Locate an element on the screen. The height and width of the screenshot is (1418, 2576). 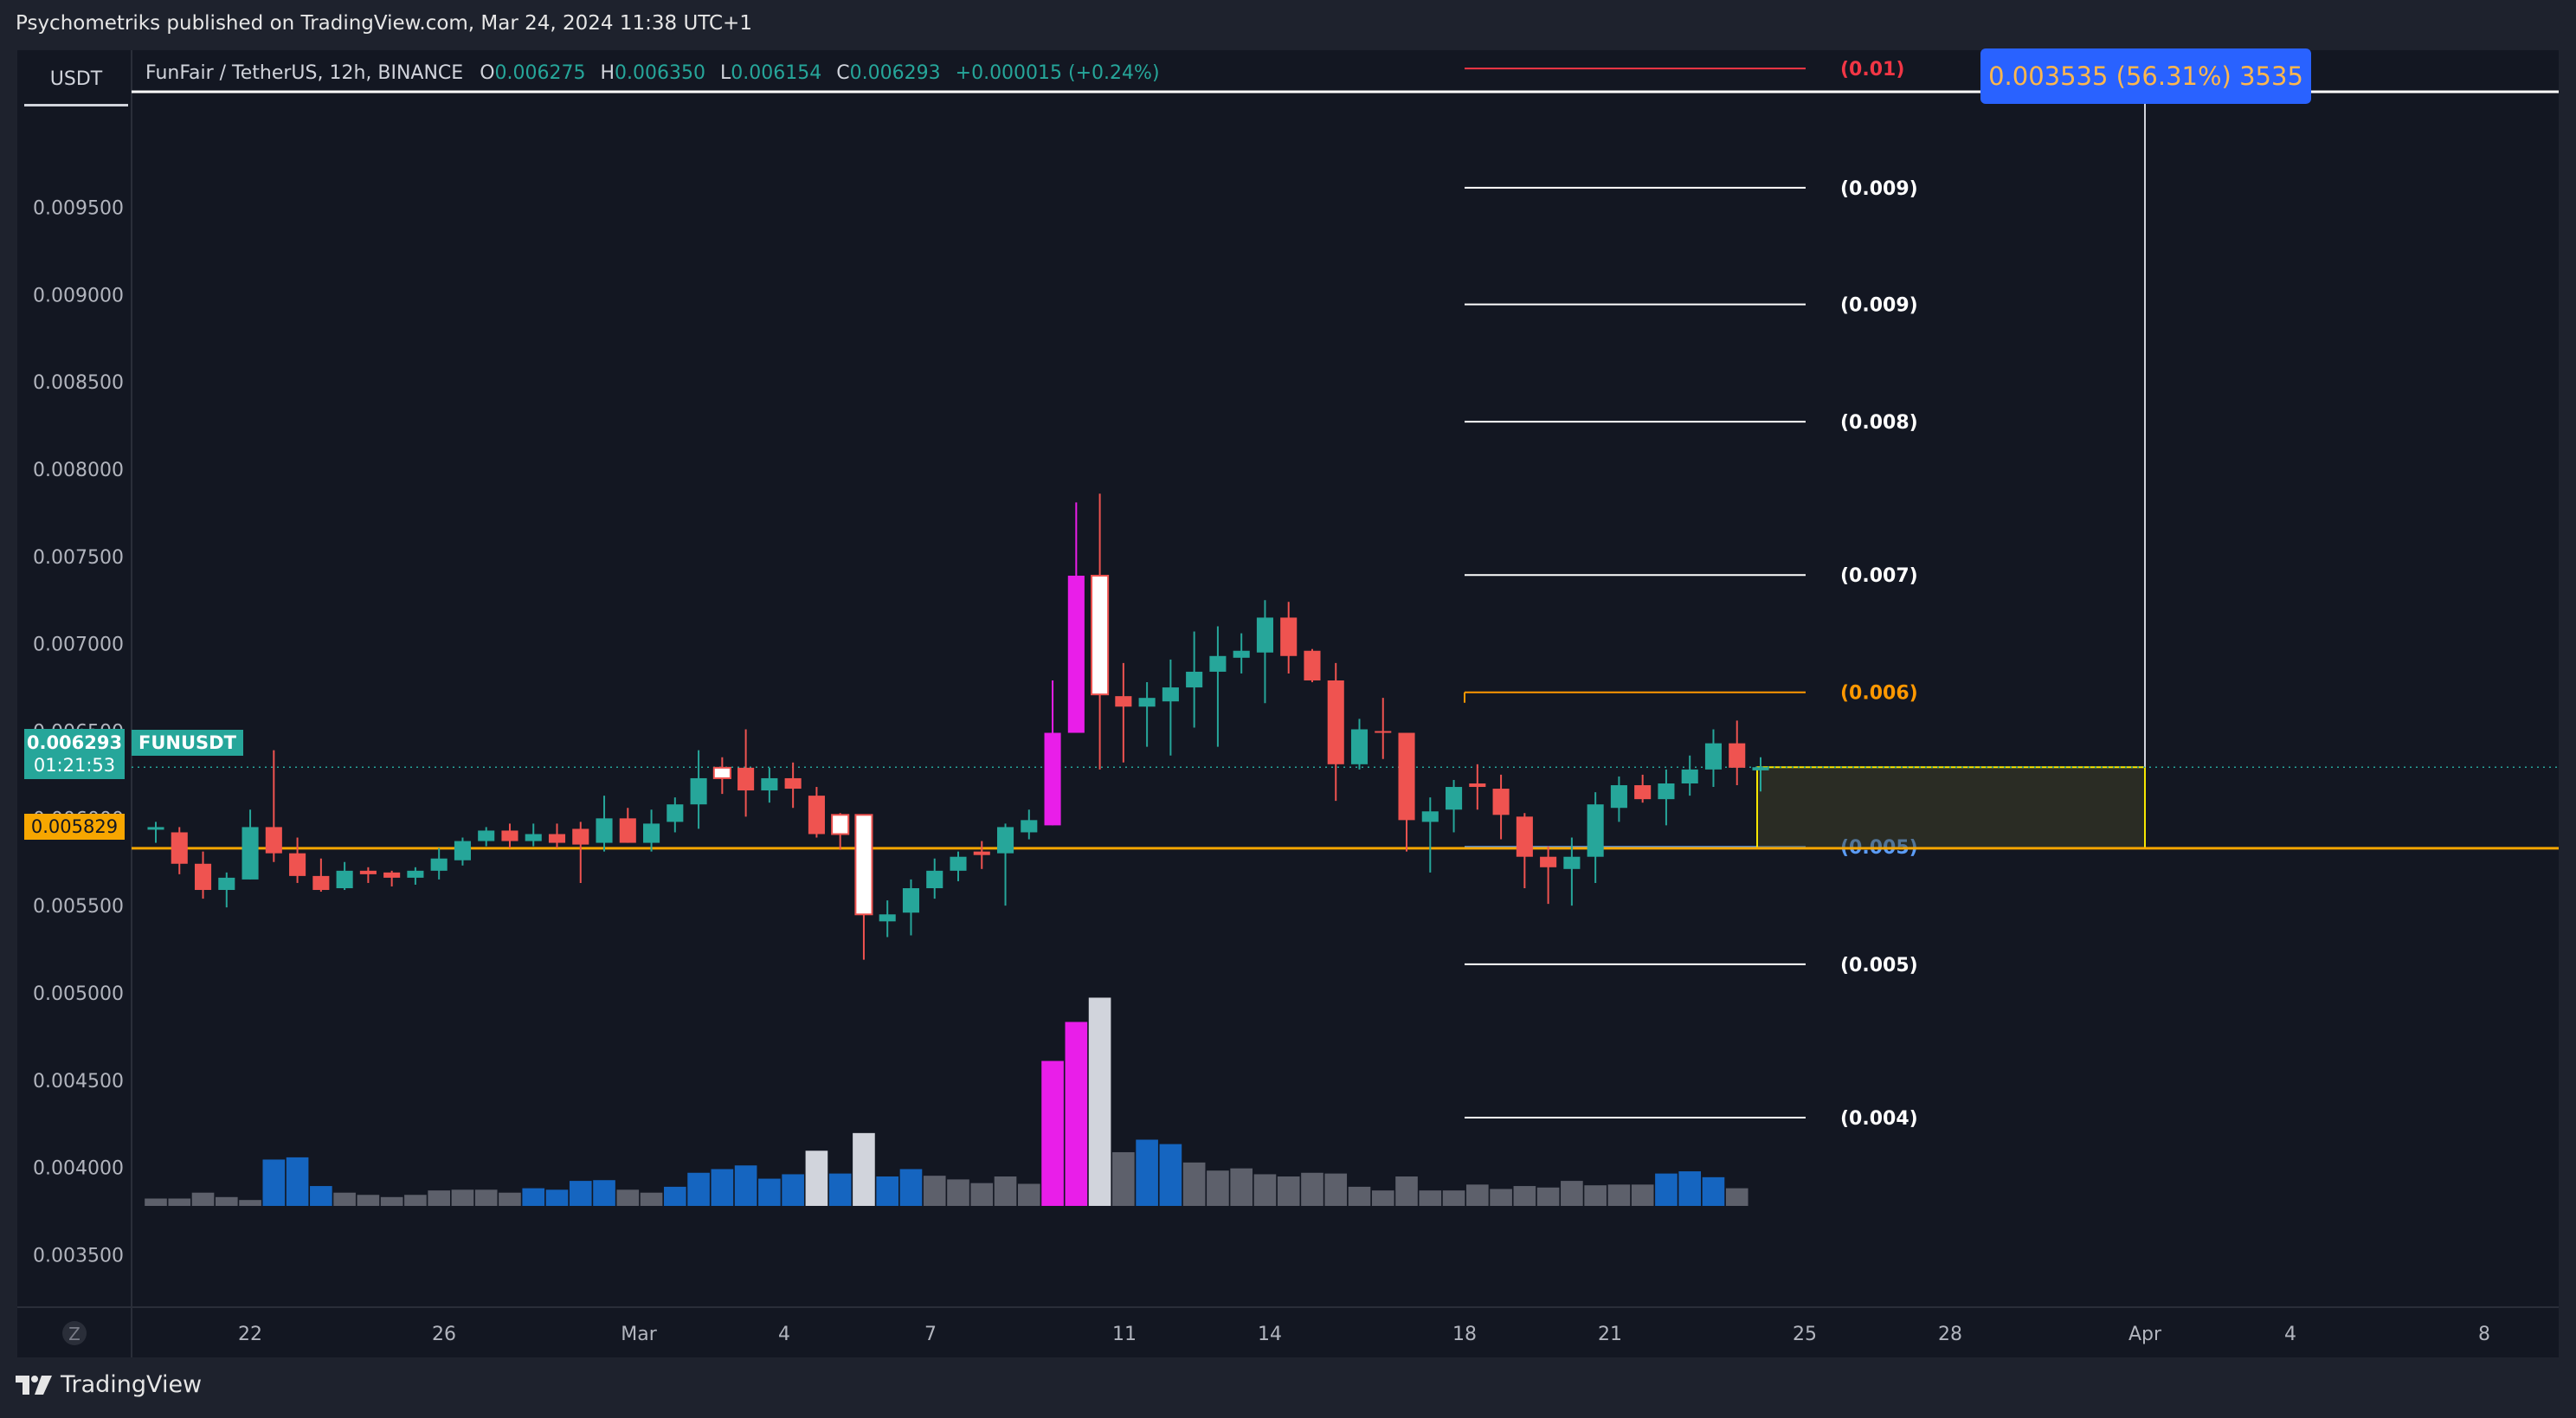
countdown-value: 01:21:53 is located at coordinates (74, 765).